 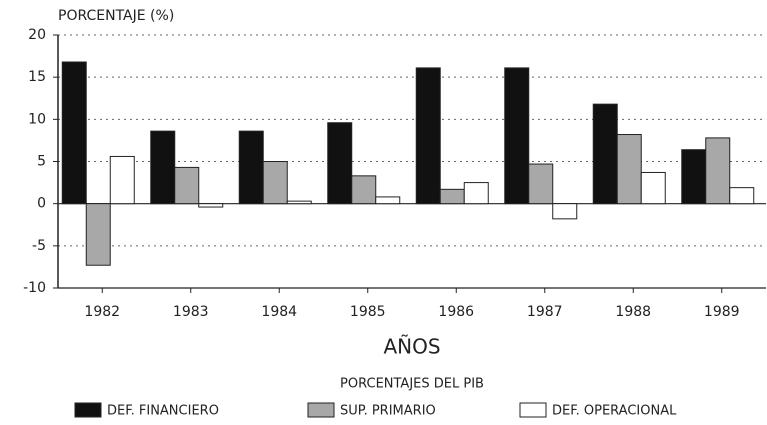 I want to click on legend-label: DEF. OPERACIONAL, so click(x=614, y=411).